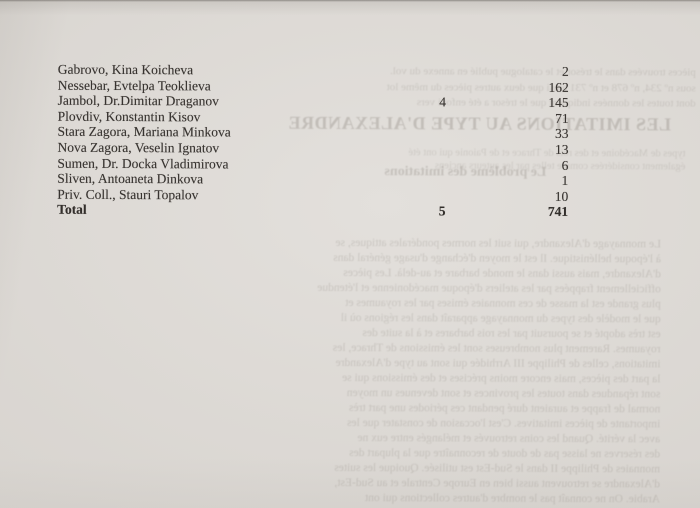  What do you see at coordinates (72, 210) in the screenshot?
I see `total-label: Total` at bounding box center [72, 210].